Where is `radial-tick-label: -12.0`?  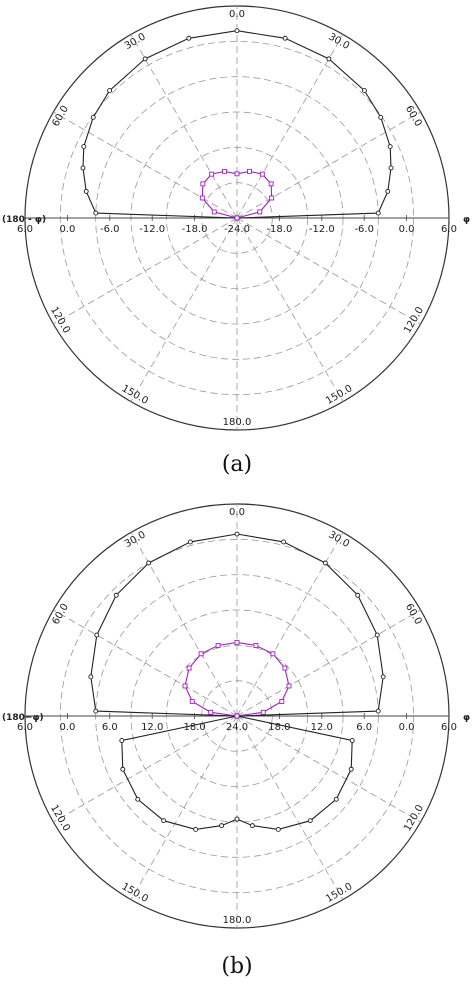 radial-tick-label: -12.0 is located at coordinates (322, 229).